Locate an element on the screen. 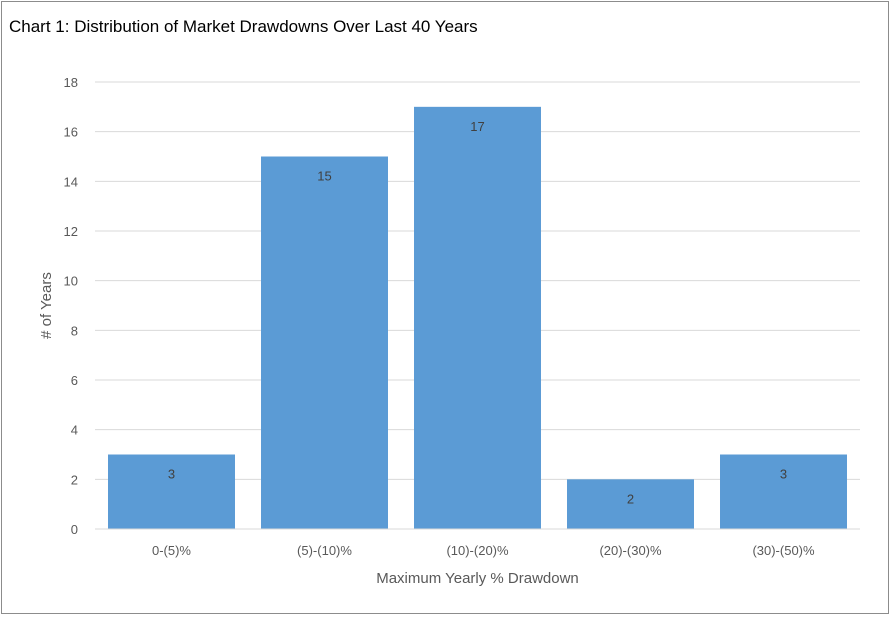  y-tick-label: 18 is located at coordinates (71, 82).